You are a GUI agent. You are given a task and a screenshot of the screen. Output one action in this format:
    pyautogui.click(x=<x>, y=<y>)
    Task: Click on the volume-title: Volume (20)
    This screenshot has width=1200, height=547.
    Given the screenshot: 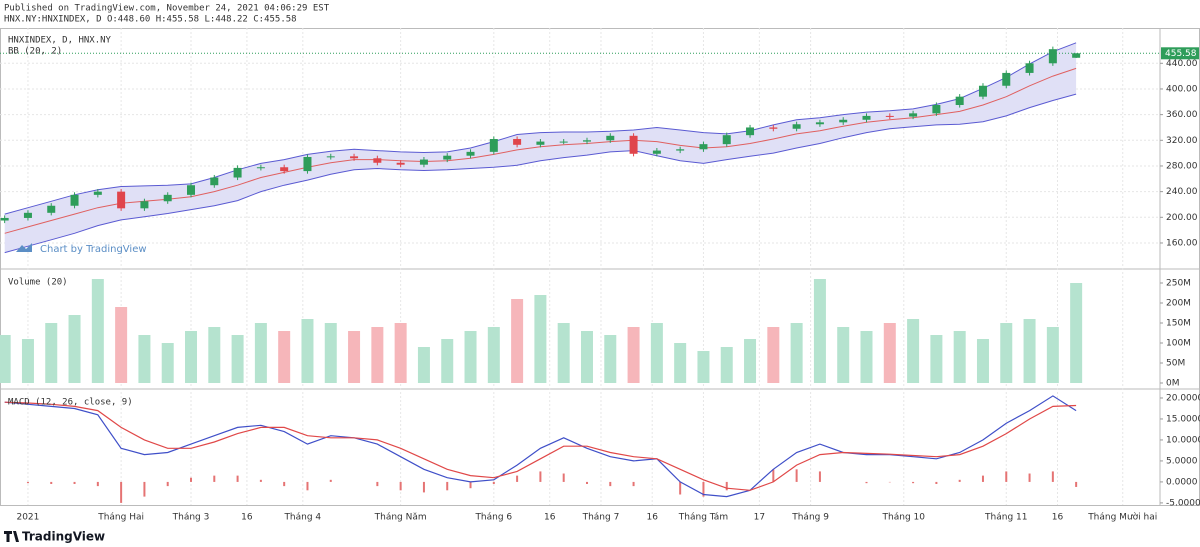 What is the action you would take?
    pyautogui.click(x=38, y=283)
    